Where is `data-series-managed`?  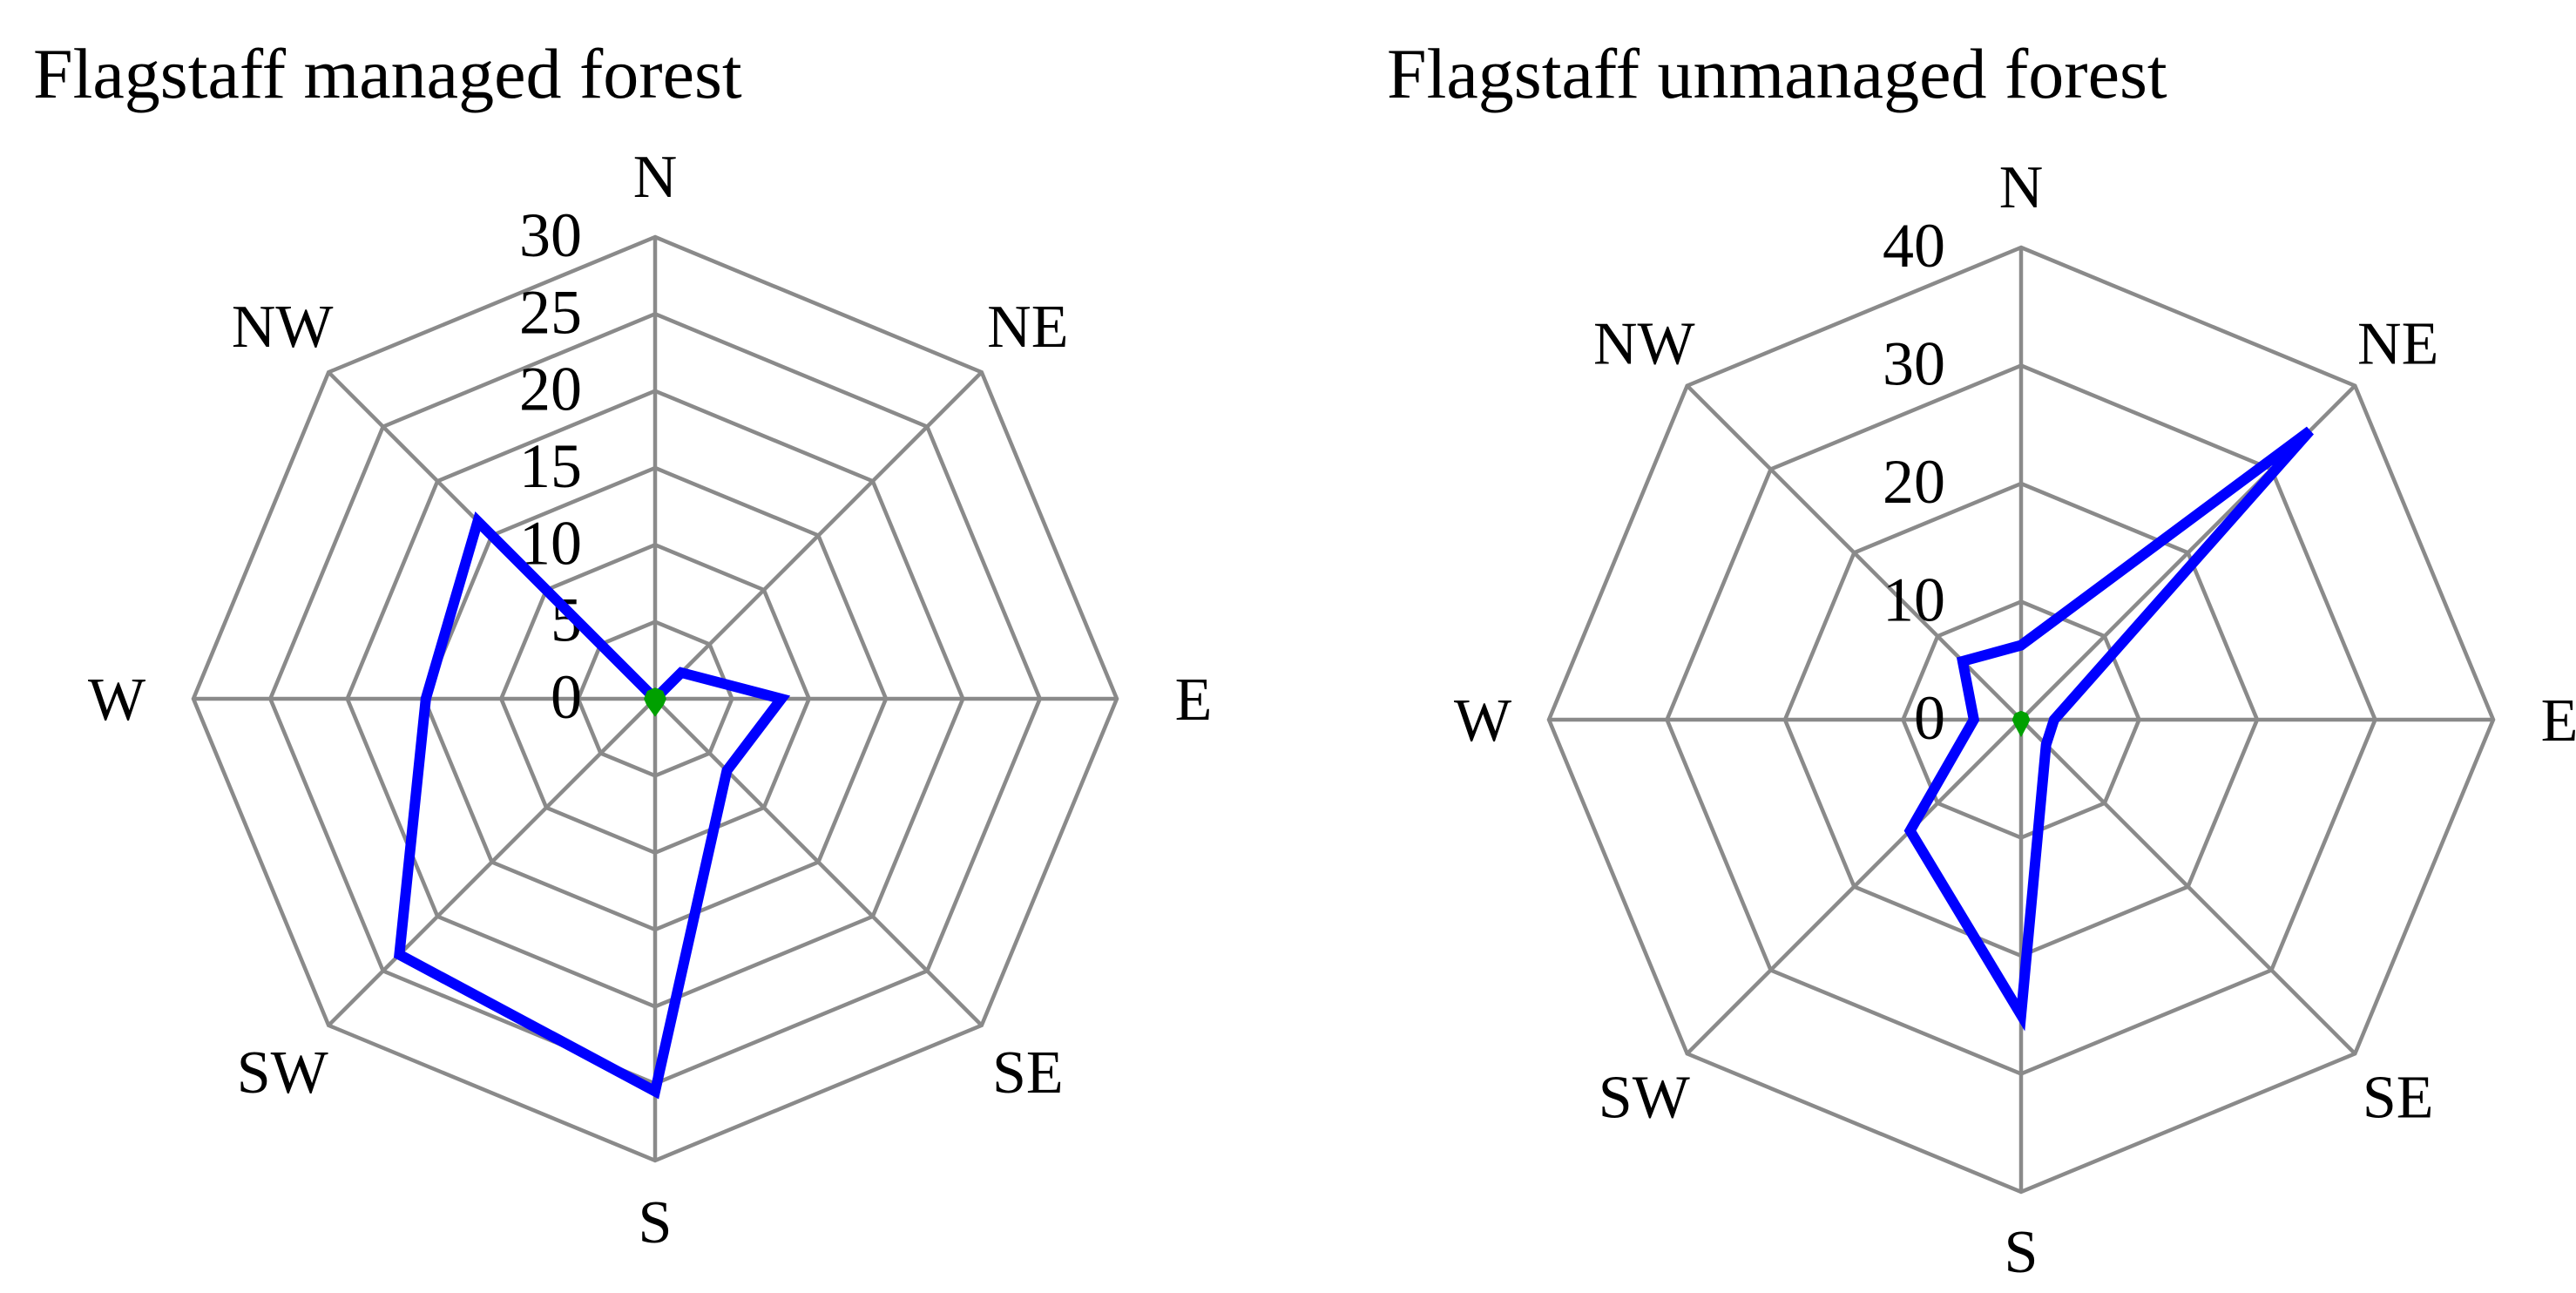 data-series-managed is located at coordinates (592, 805).